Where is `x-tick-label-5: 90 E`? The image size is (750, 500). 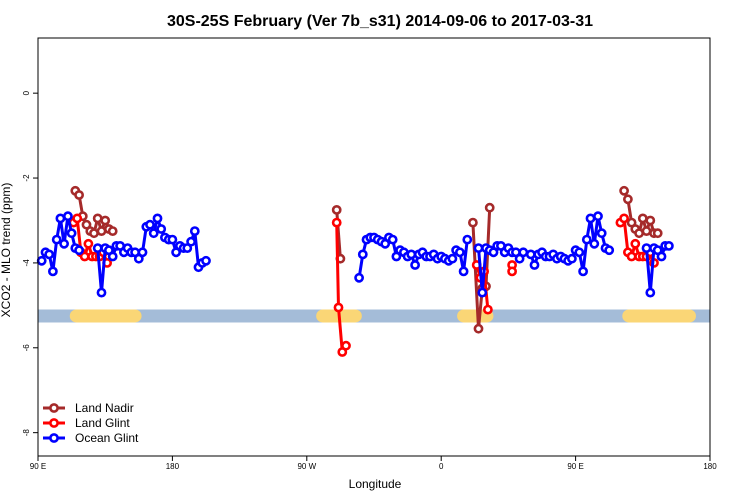
x-tick-label-5: 90 E is located at coordinates (575, 466).